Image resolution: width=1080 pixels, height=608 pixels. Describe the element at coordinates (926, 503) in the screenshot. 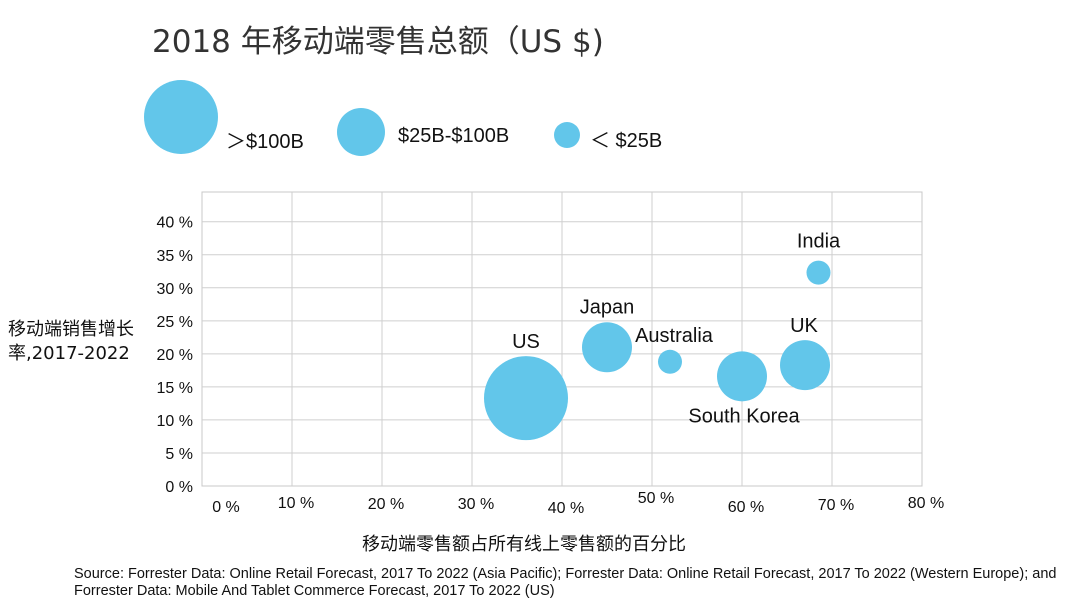

I see `x-tick-label: 80 %` at that location.